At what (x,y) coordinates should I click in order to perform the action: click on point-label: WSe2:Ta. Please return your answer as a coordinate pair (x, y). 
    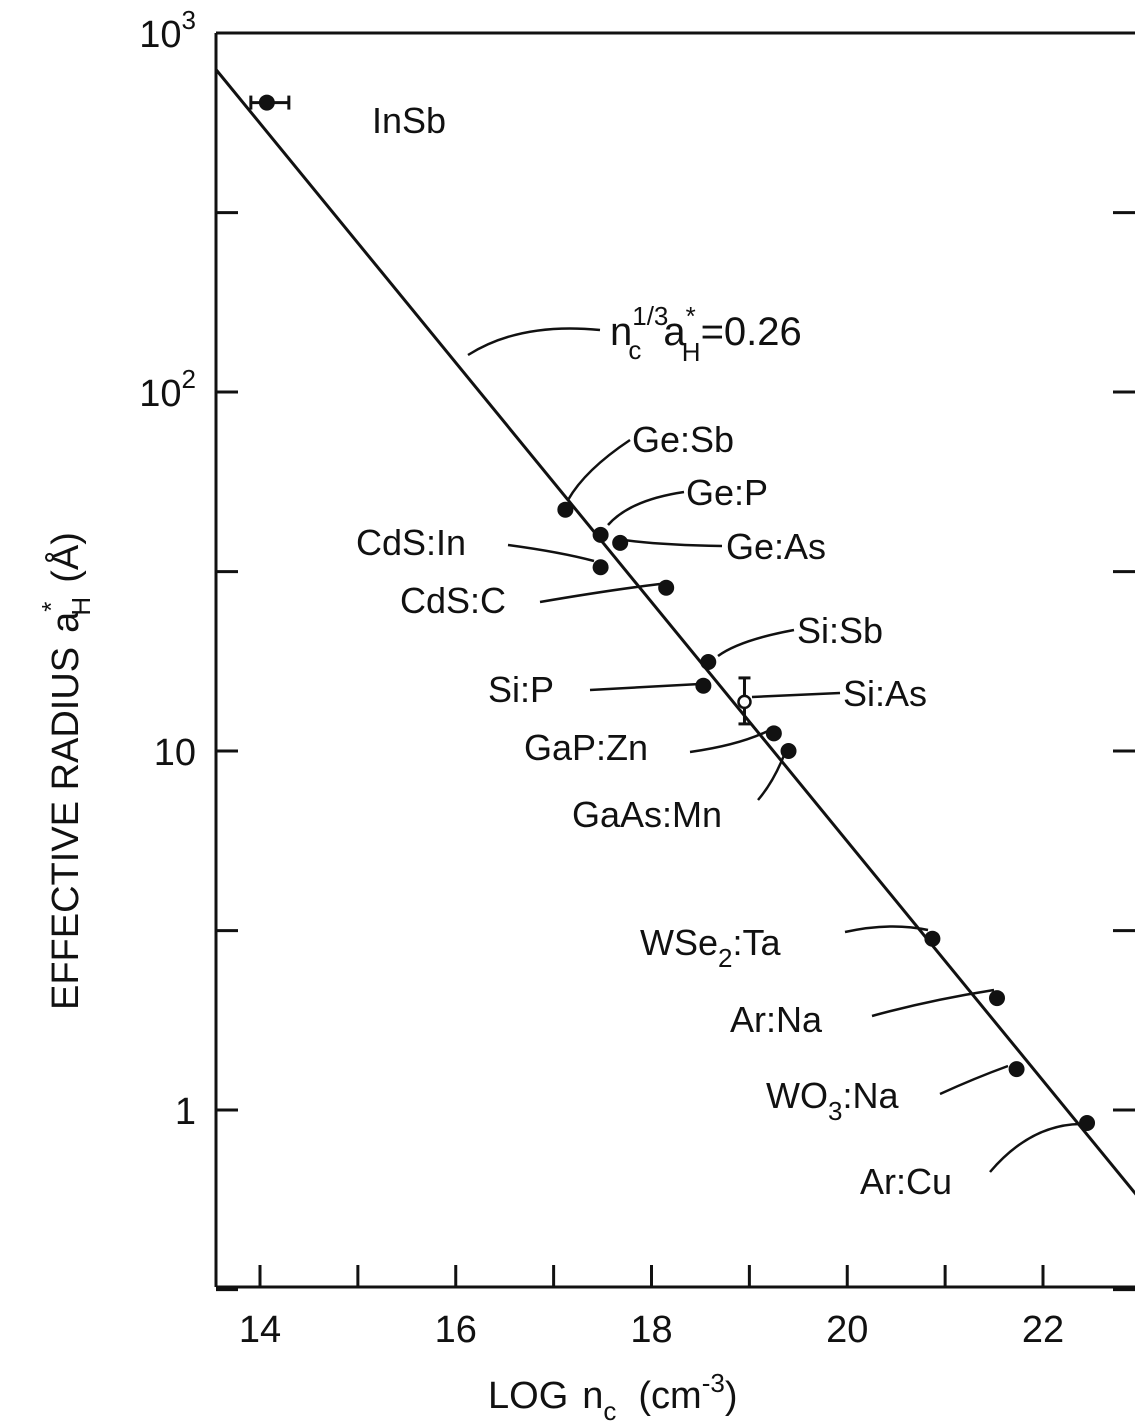
    Looking at the image, I should click on (710, 947).